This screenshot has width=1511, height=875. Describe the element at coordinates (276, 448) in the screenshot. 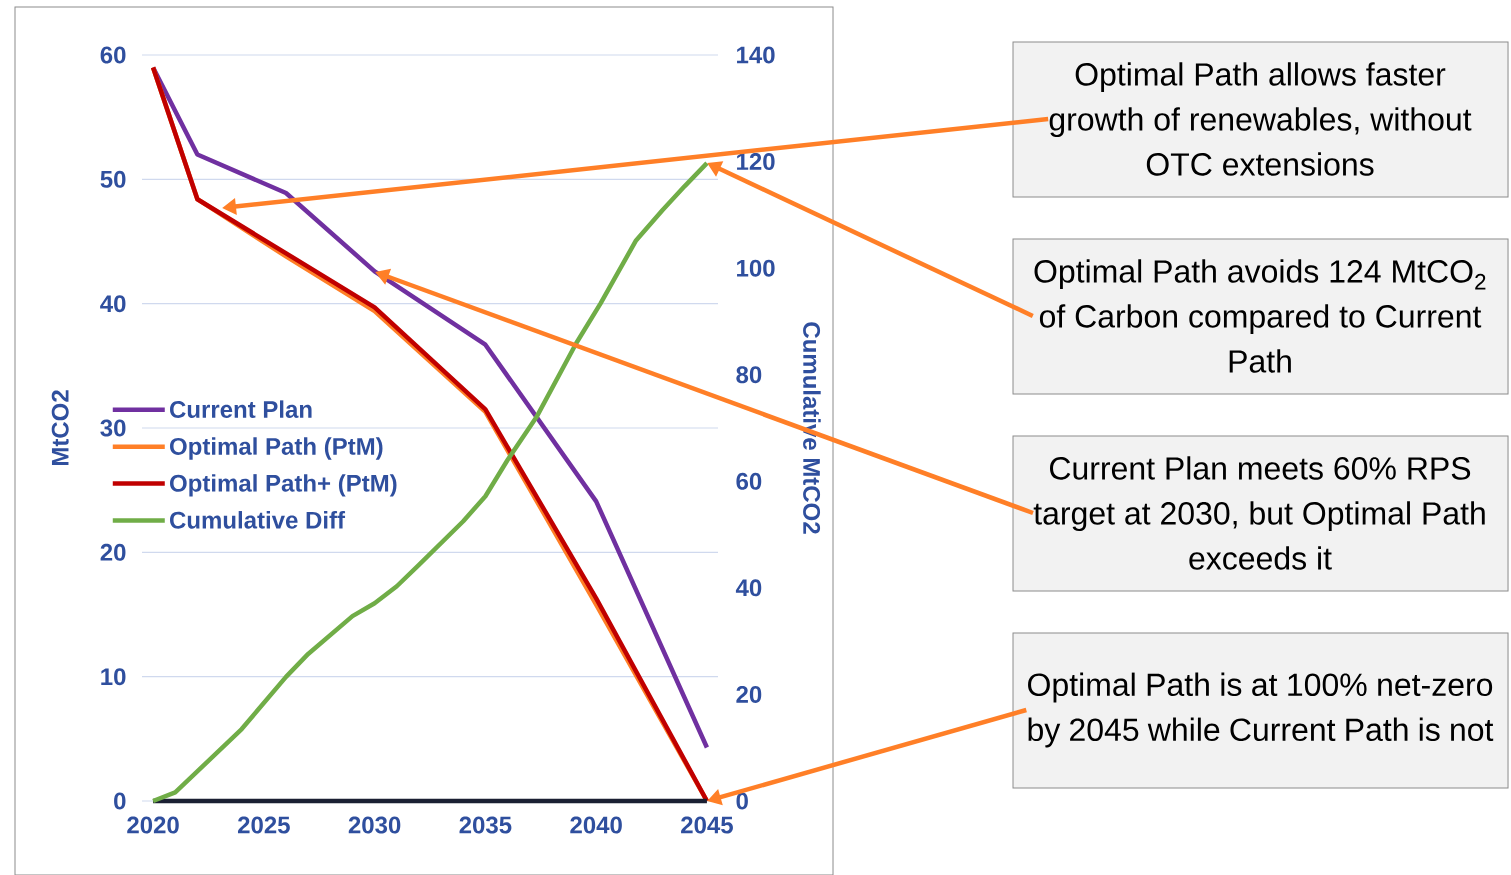

I see `legend-label: Optimal Path (PtM)` at that location.